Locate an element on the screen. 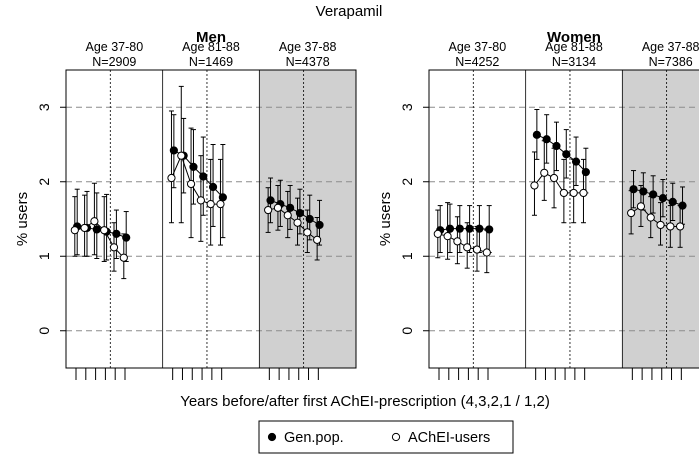 The image size is (699, 460). legend-entry-genpop: Gen.pop. is located at coordinates (305, 438).